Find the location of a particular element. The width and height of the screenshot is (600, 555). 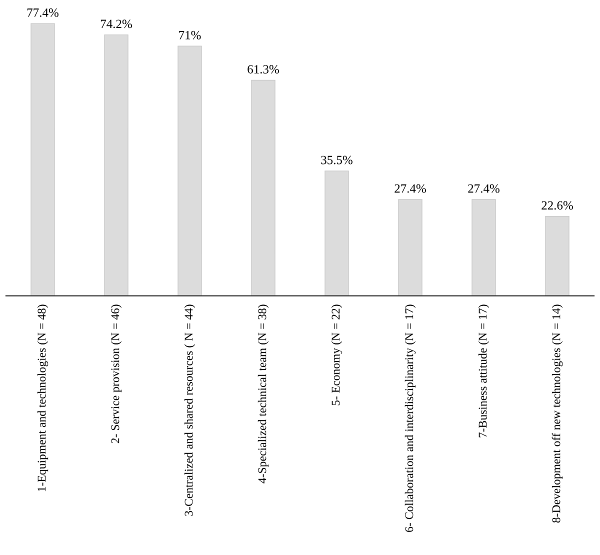

x-tick-label: 8-Development off new technologies (N = 14) is located at coordinates (557, 413).